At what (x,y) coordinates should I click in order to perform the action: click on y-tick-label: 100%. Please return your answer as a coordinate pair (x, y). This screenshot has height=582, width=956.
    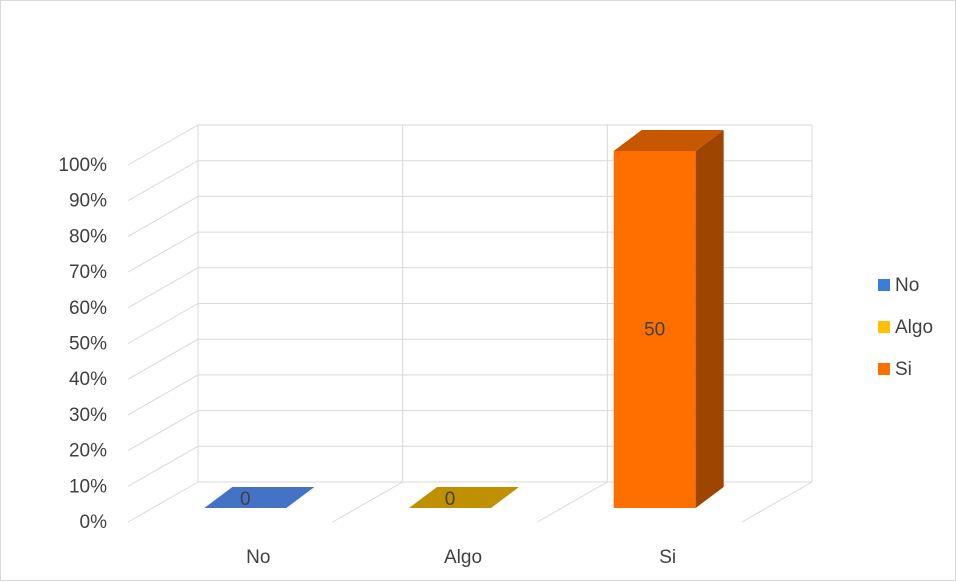
    Looking at the image, I should click on (82, 165).